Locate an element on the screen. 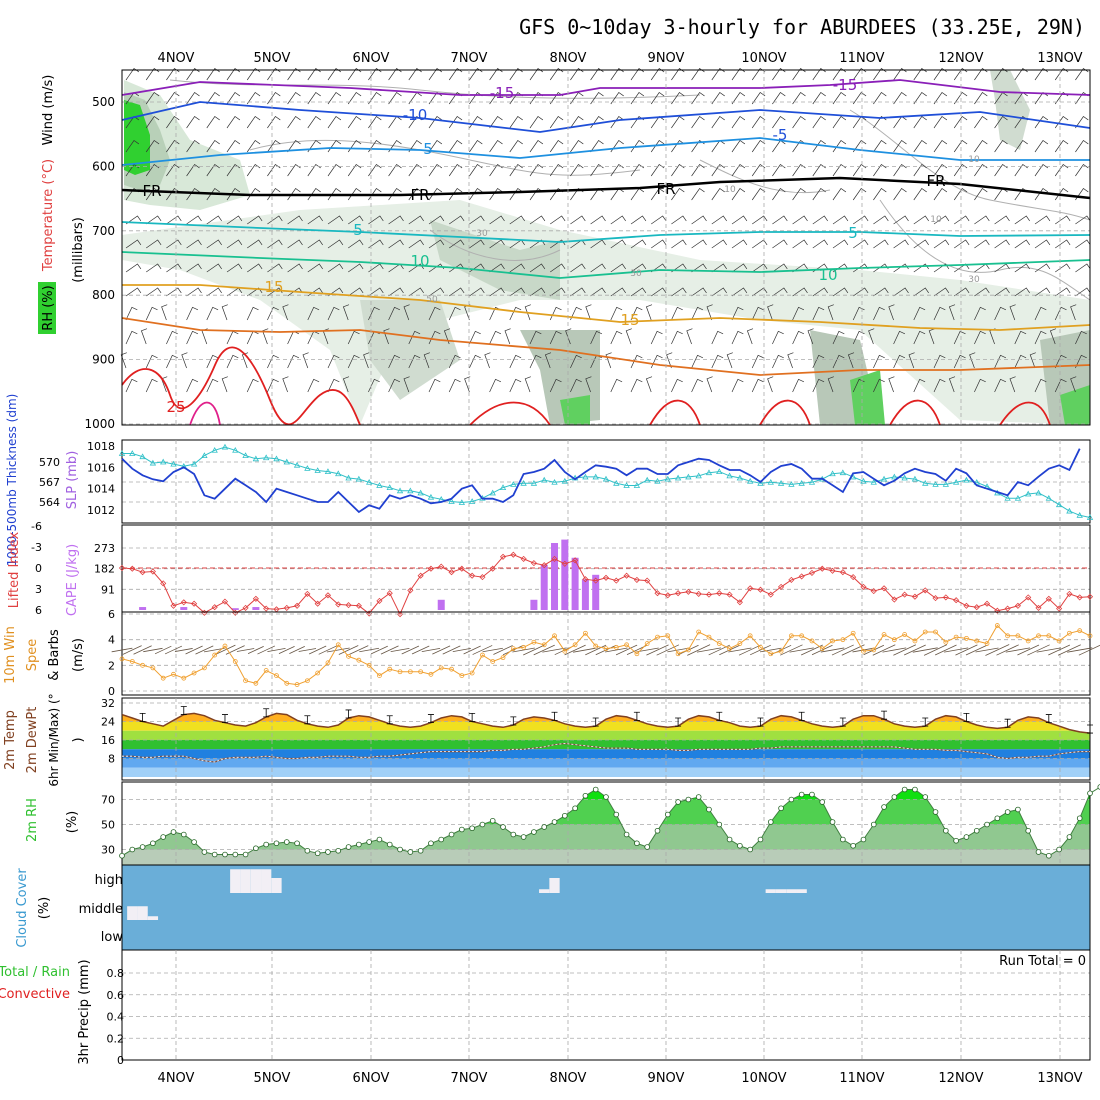 The image size is (1100, 1100). bottom-date-label: 8NOV is located at coordinates (568, 1078).